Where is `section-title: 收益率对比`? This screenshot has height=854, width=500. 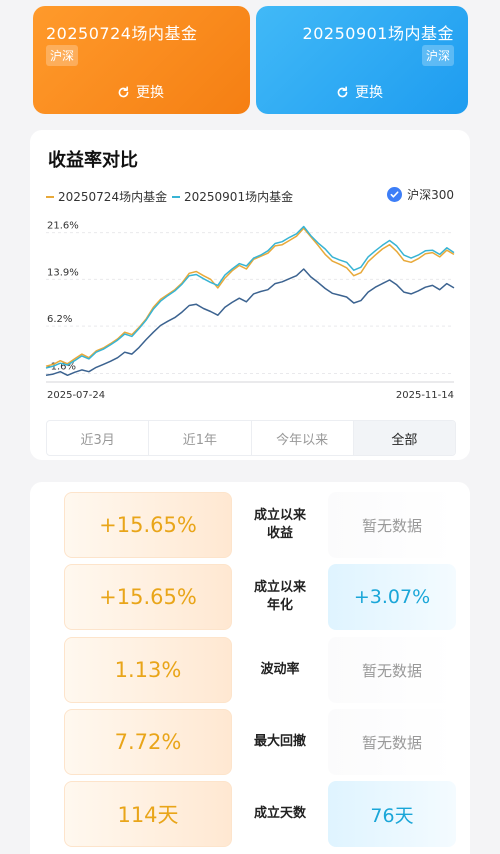 section-title: 收益率对比 is located at coordinates (93, 160).